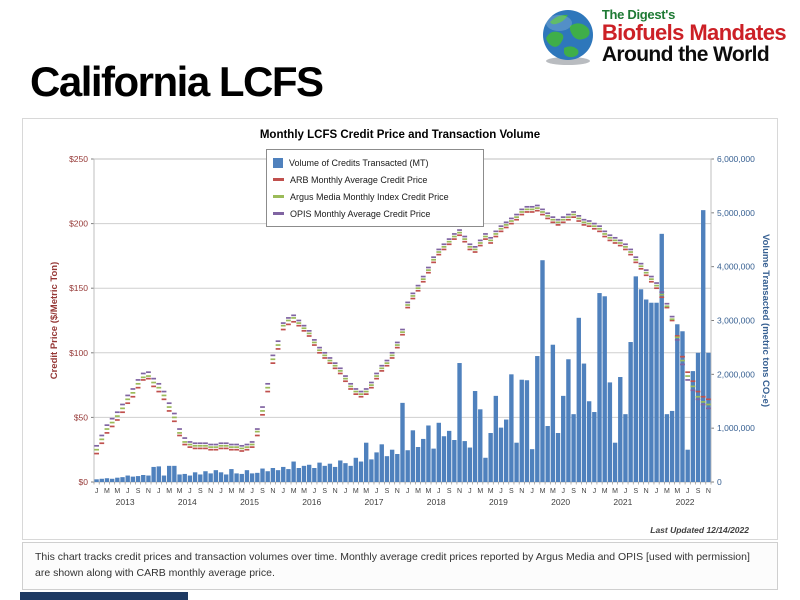  What do you see at coordinates (360, 213) in the screenshot?
I see `legend-label: OPIS Monthly Average Credit Price` at bounding box center [360, 213].